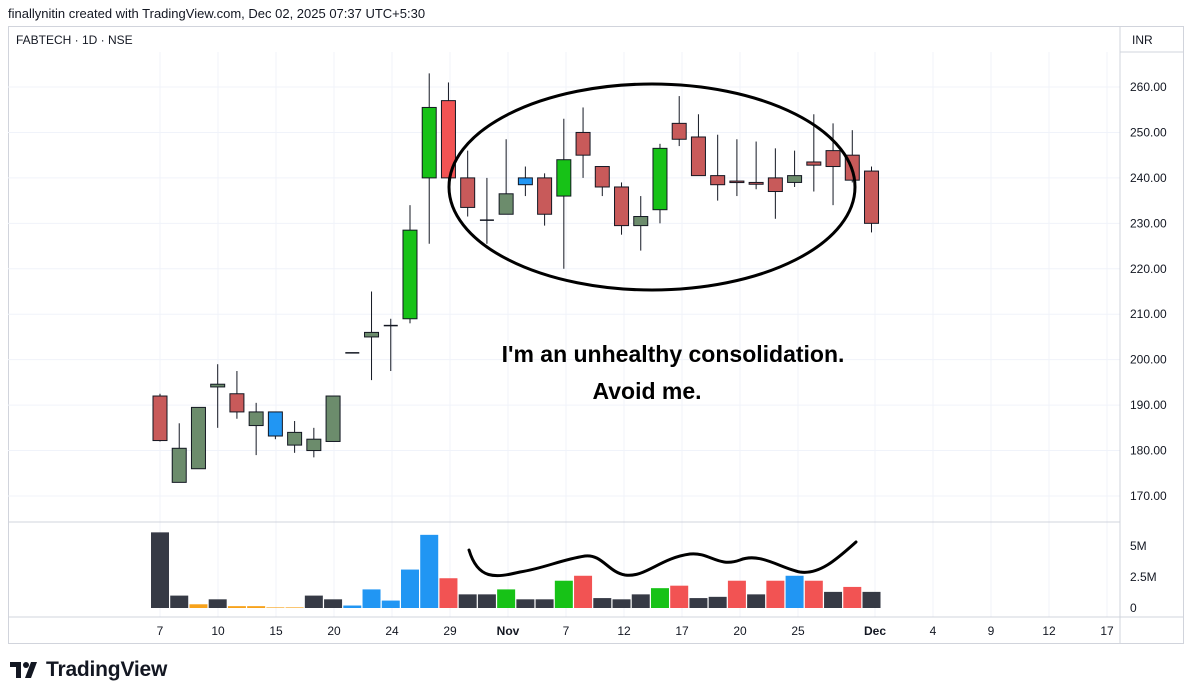 The height and width of the screenshot is (696, 1200). What do you see at coordinates (991, 631) in the screenshot?
I see `time-tick-label: 9` at bounding box center [991, 631].